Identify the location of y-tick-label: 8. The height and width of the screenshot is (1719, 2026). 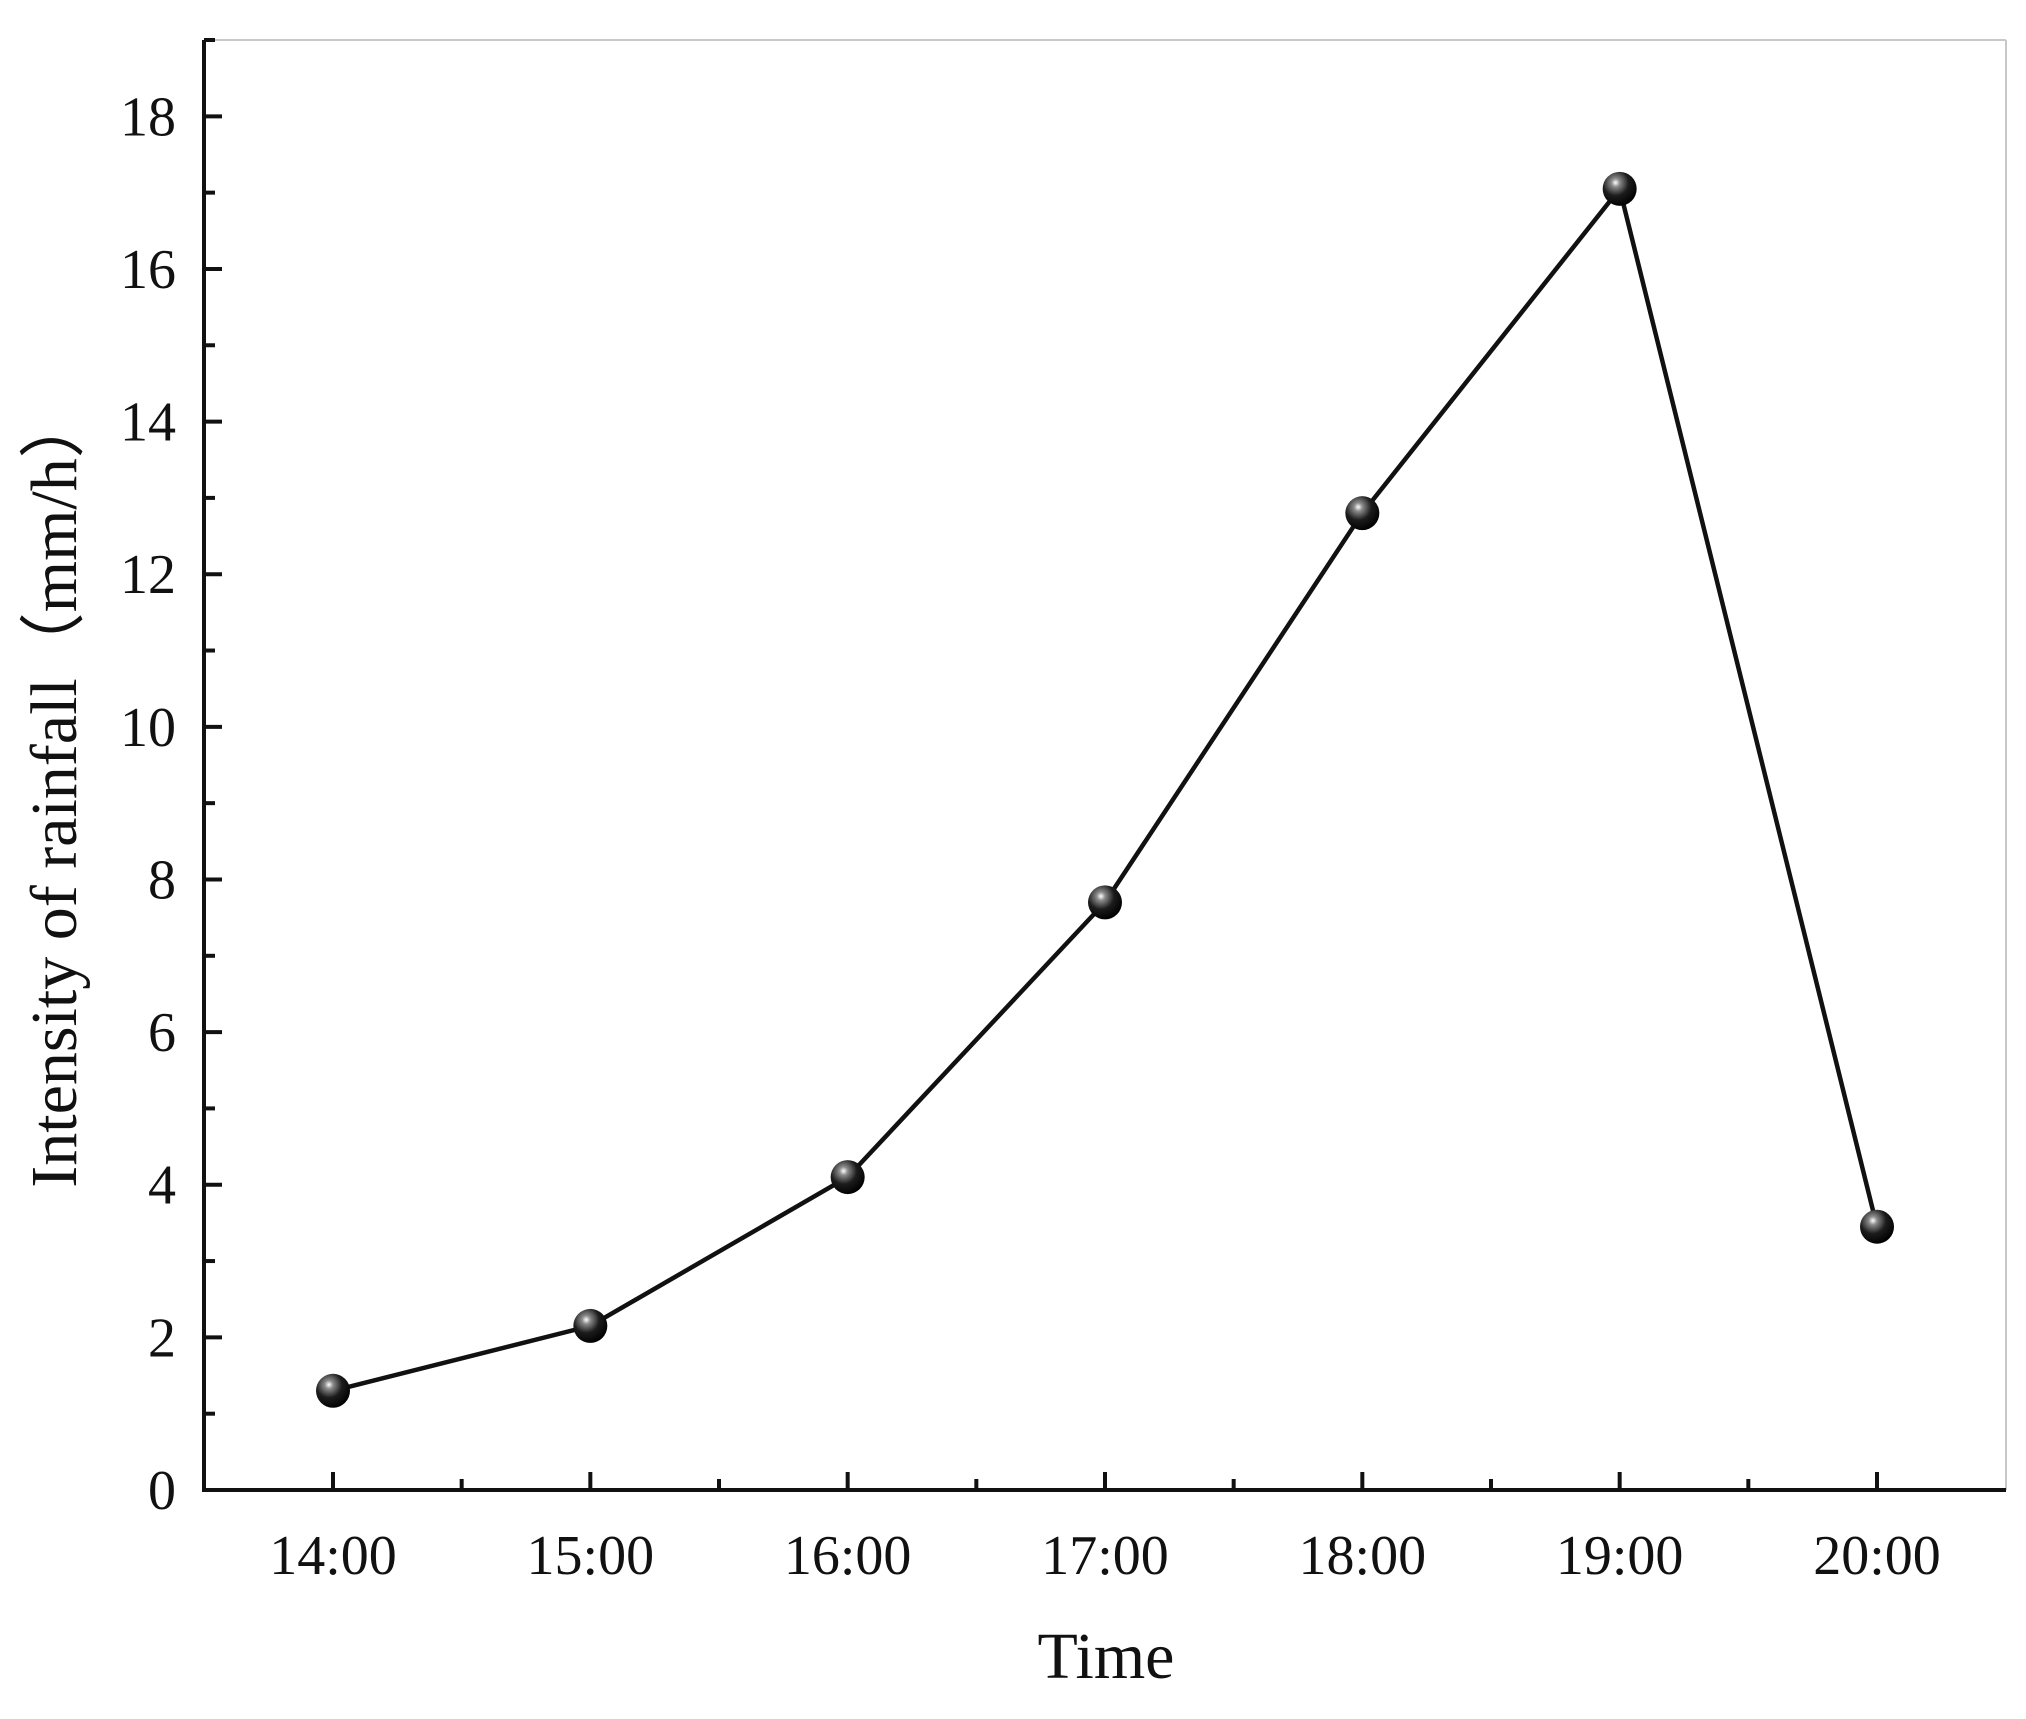
(162, 880).